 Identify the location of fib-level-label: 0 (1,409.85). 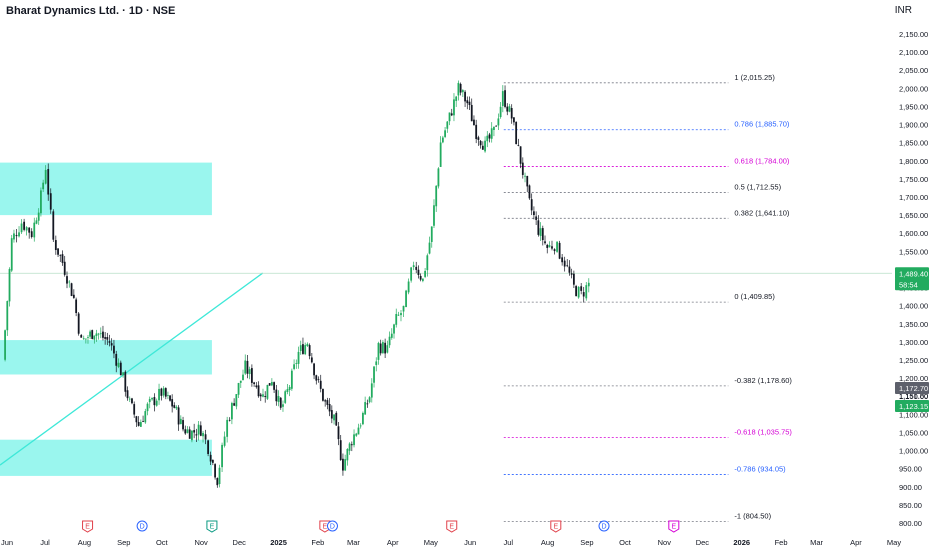
(754, 296).